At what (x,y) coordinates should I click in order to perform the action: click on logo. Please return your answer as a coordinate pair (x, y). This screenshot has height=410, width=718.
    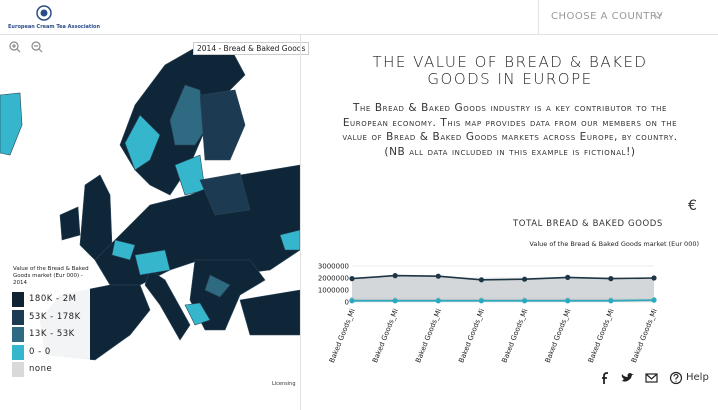
    Looking at the image, I should click on (44, 13).